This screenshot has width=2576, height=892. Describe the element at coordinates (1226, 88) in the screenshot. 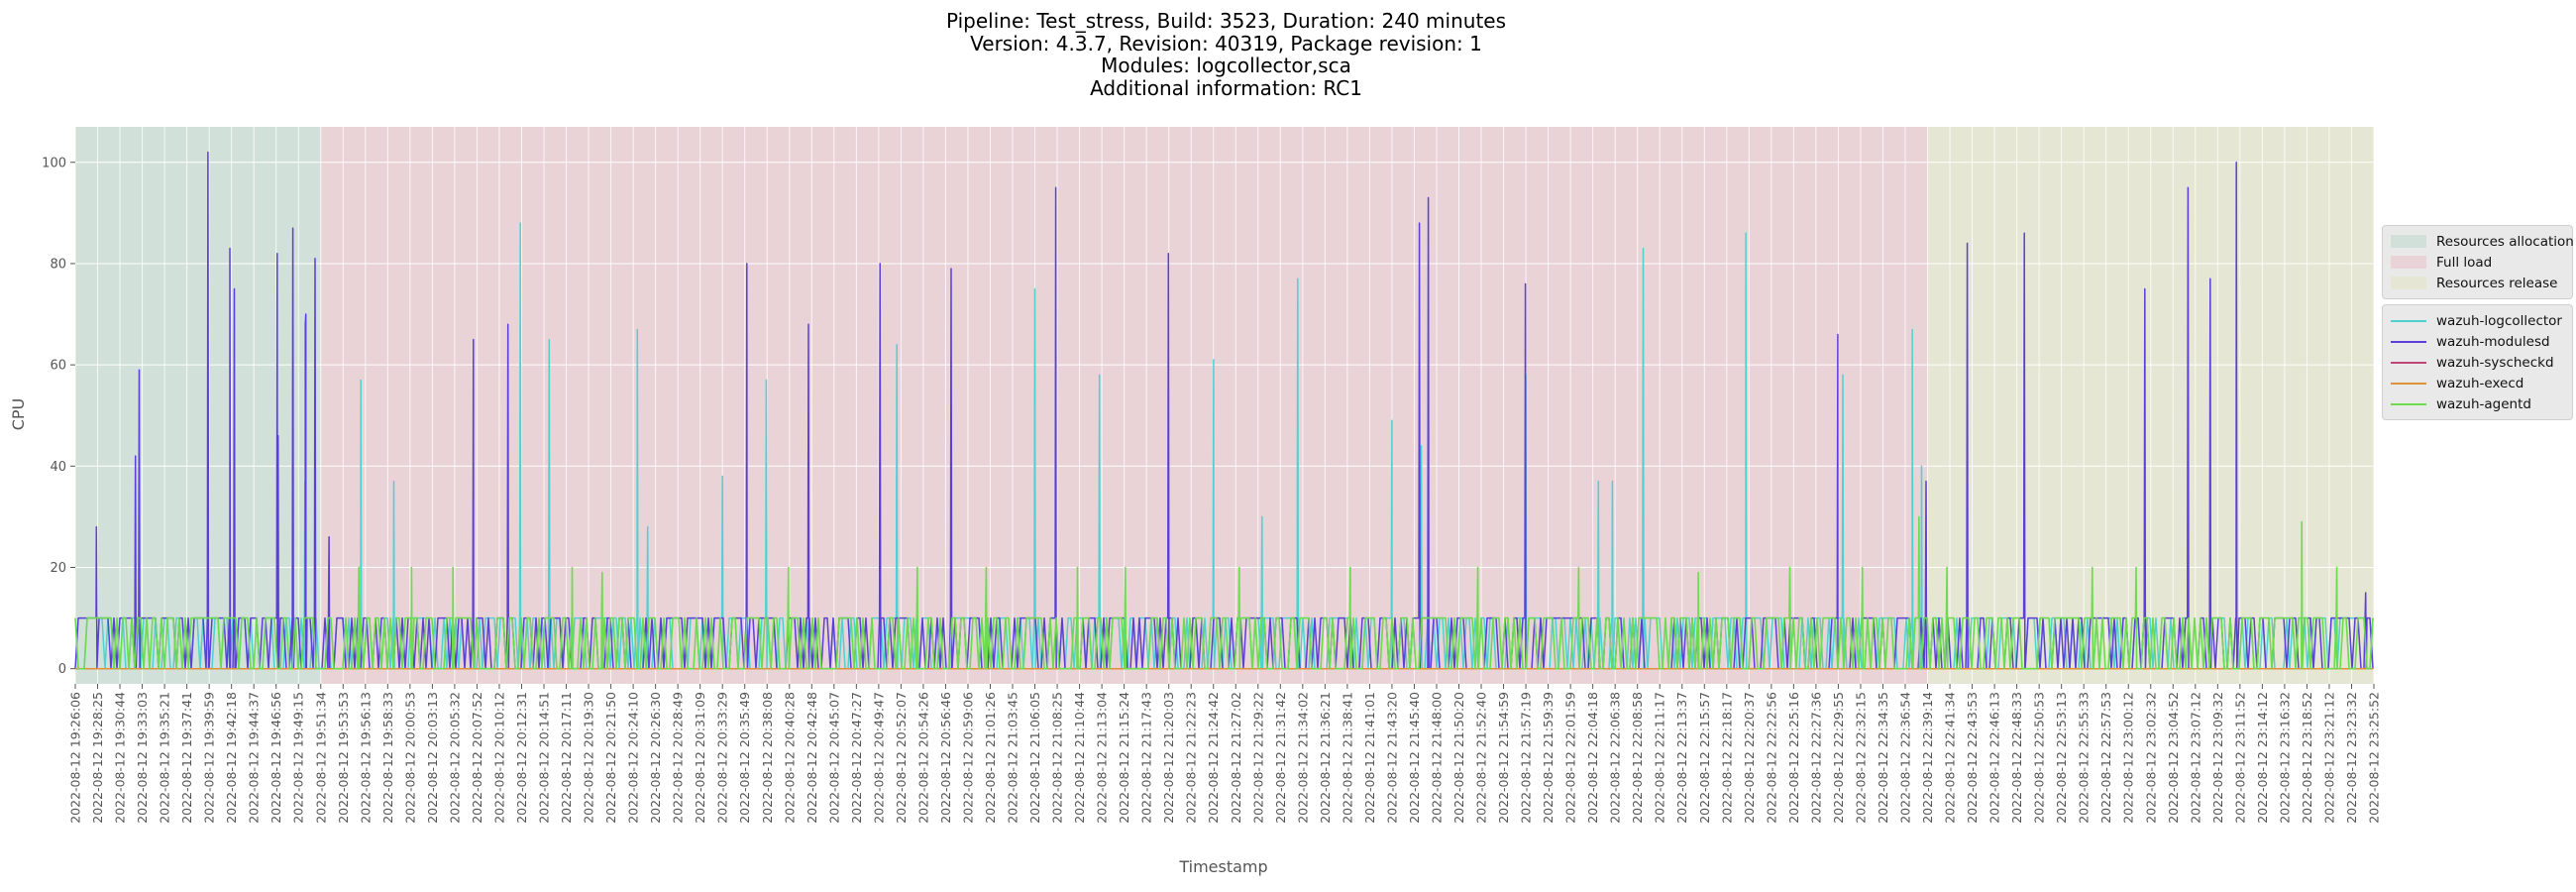

I see `title-line-additional: Additional information: RC1` at that location.